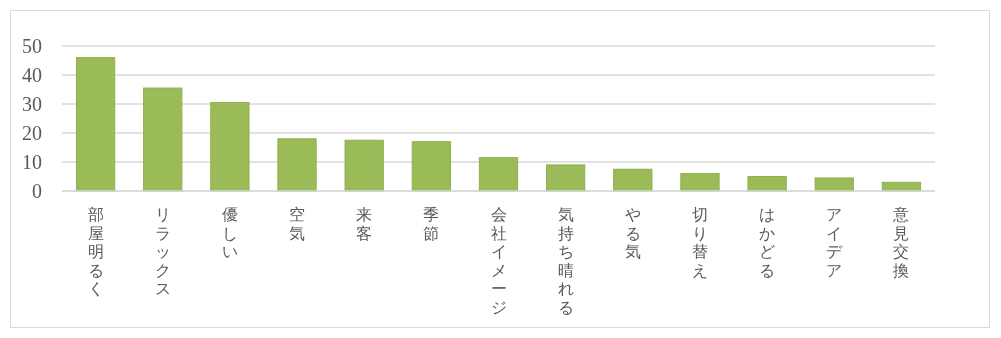 This screenshot has width=1001, height=338. What do you see at coordinates (37, 191) in the screenshot?
I see `y-tick-label: 0` at bounding box center [37, 191].